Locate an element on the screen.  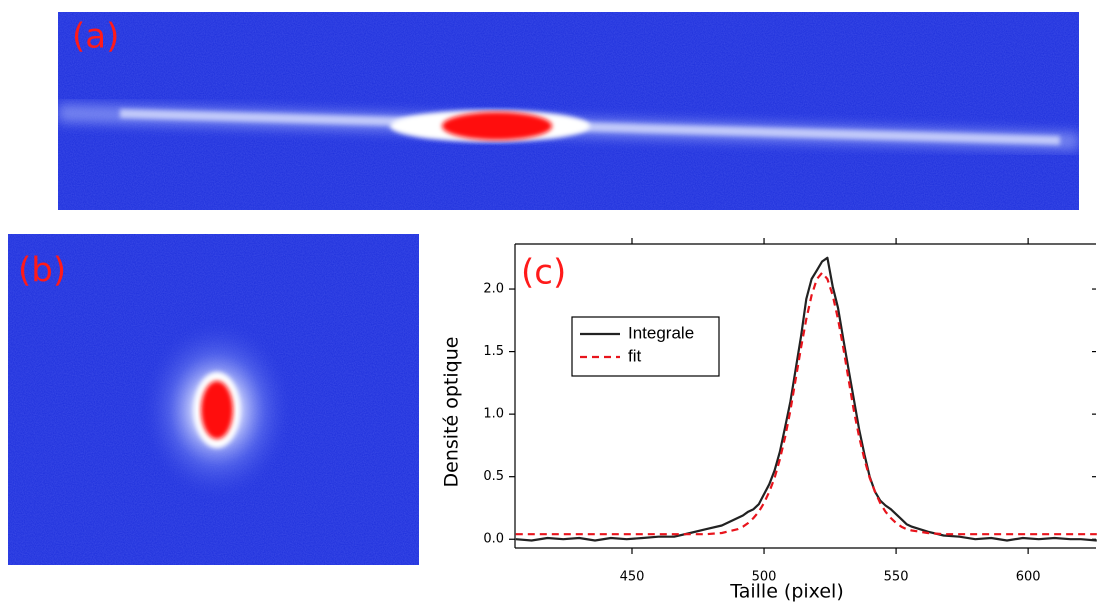
x-tick-label: 550 is located at coordinates (896, 577).